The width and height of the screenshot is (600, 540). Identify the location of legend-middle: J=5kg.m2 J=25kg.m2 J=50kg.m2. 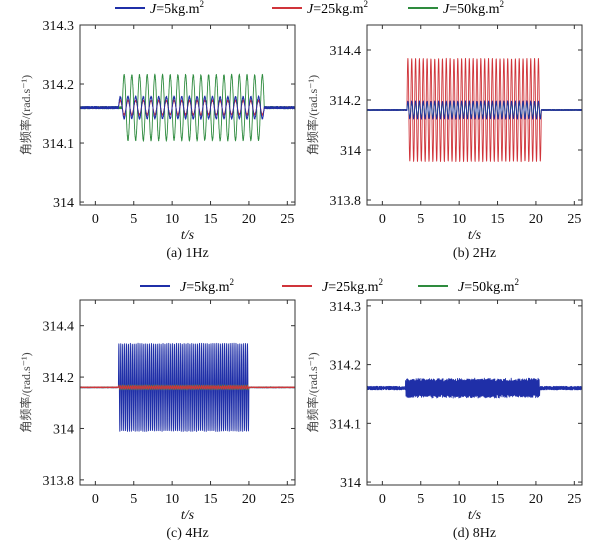
(329, 286).